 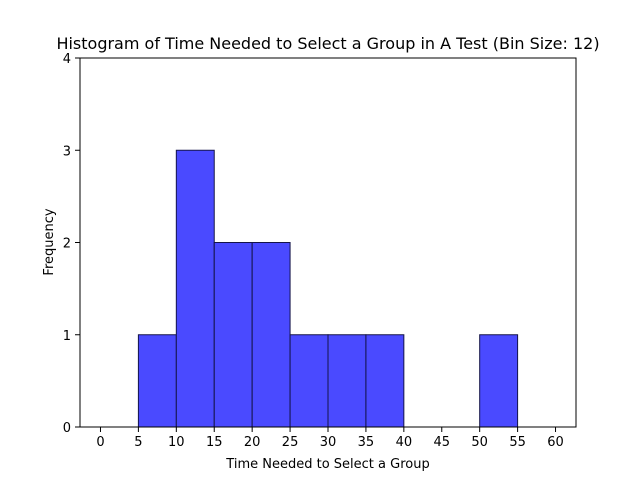 I want to click on y-tick-label: 3, so click(x=67, y=151).